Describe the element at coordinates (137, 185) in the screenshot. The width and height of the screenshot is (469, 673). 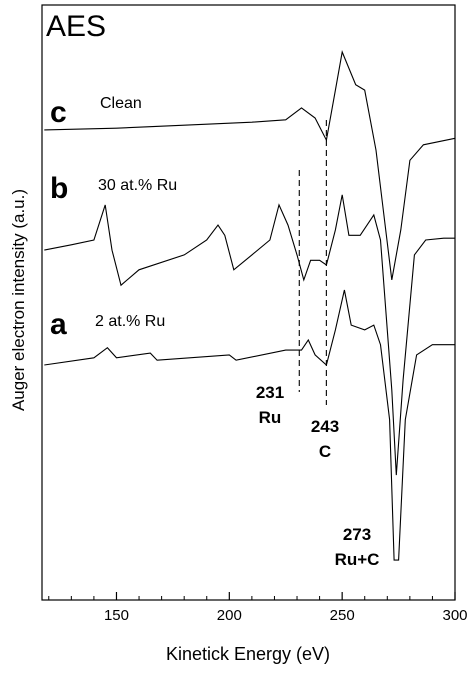
I see `series-name: 30 at.% Ru` at that location.